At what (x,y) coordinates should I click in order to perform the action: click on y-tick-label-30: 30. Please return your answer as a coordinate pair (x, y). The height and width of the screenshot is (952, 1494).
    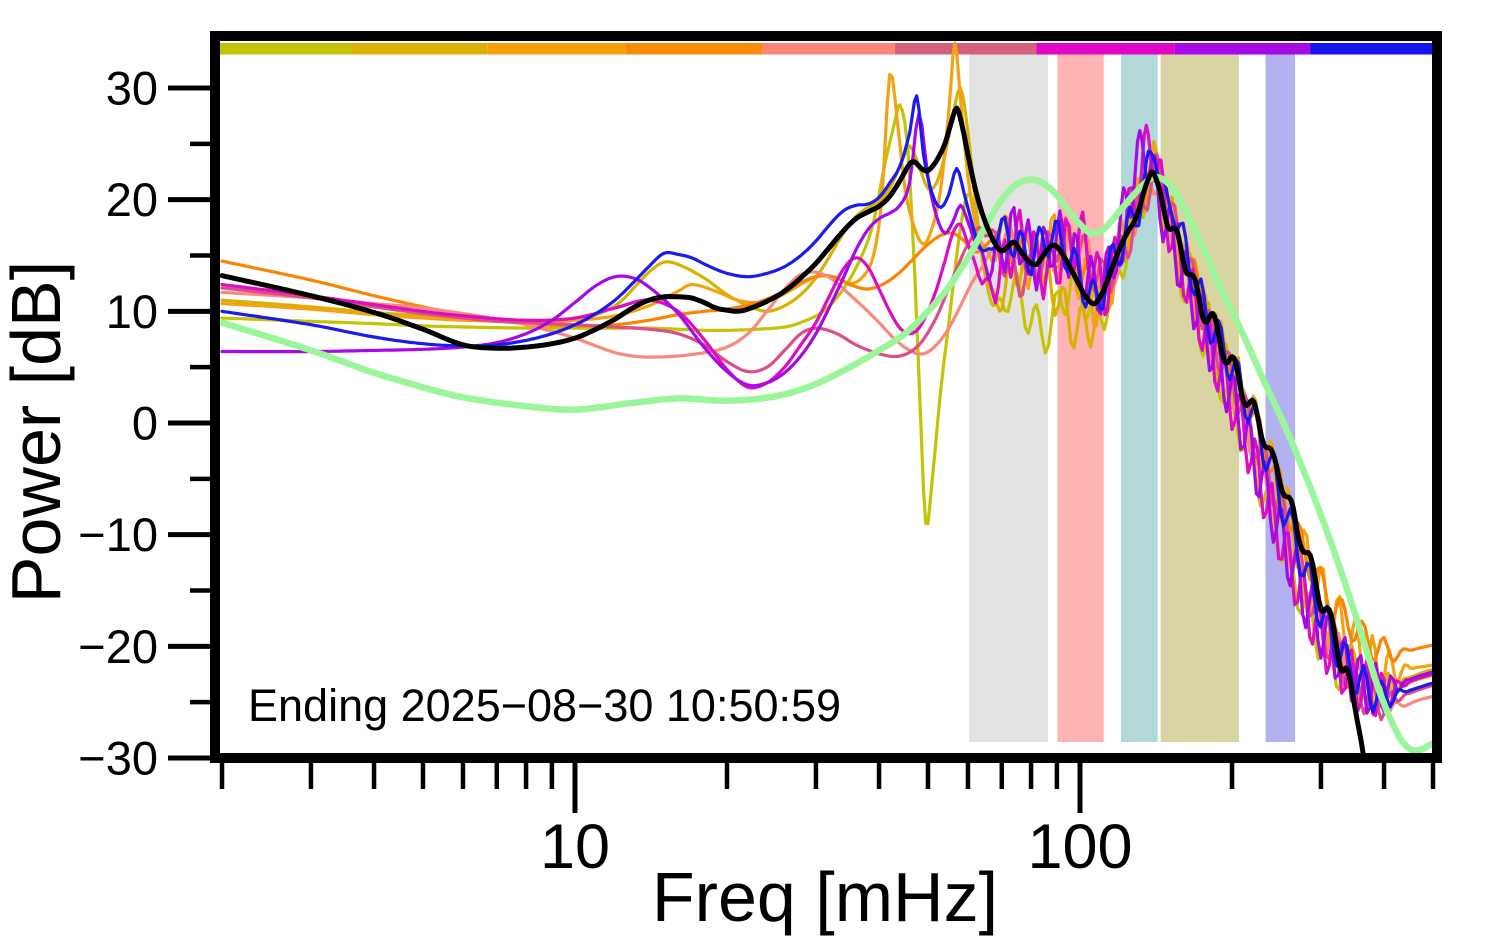
    Looking at the image, I should click on (132, 88).